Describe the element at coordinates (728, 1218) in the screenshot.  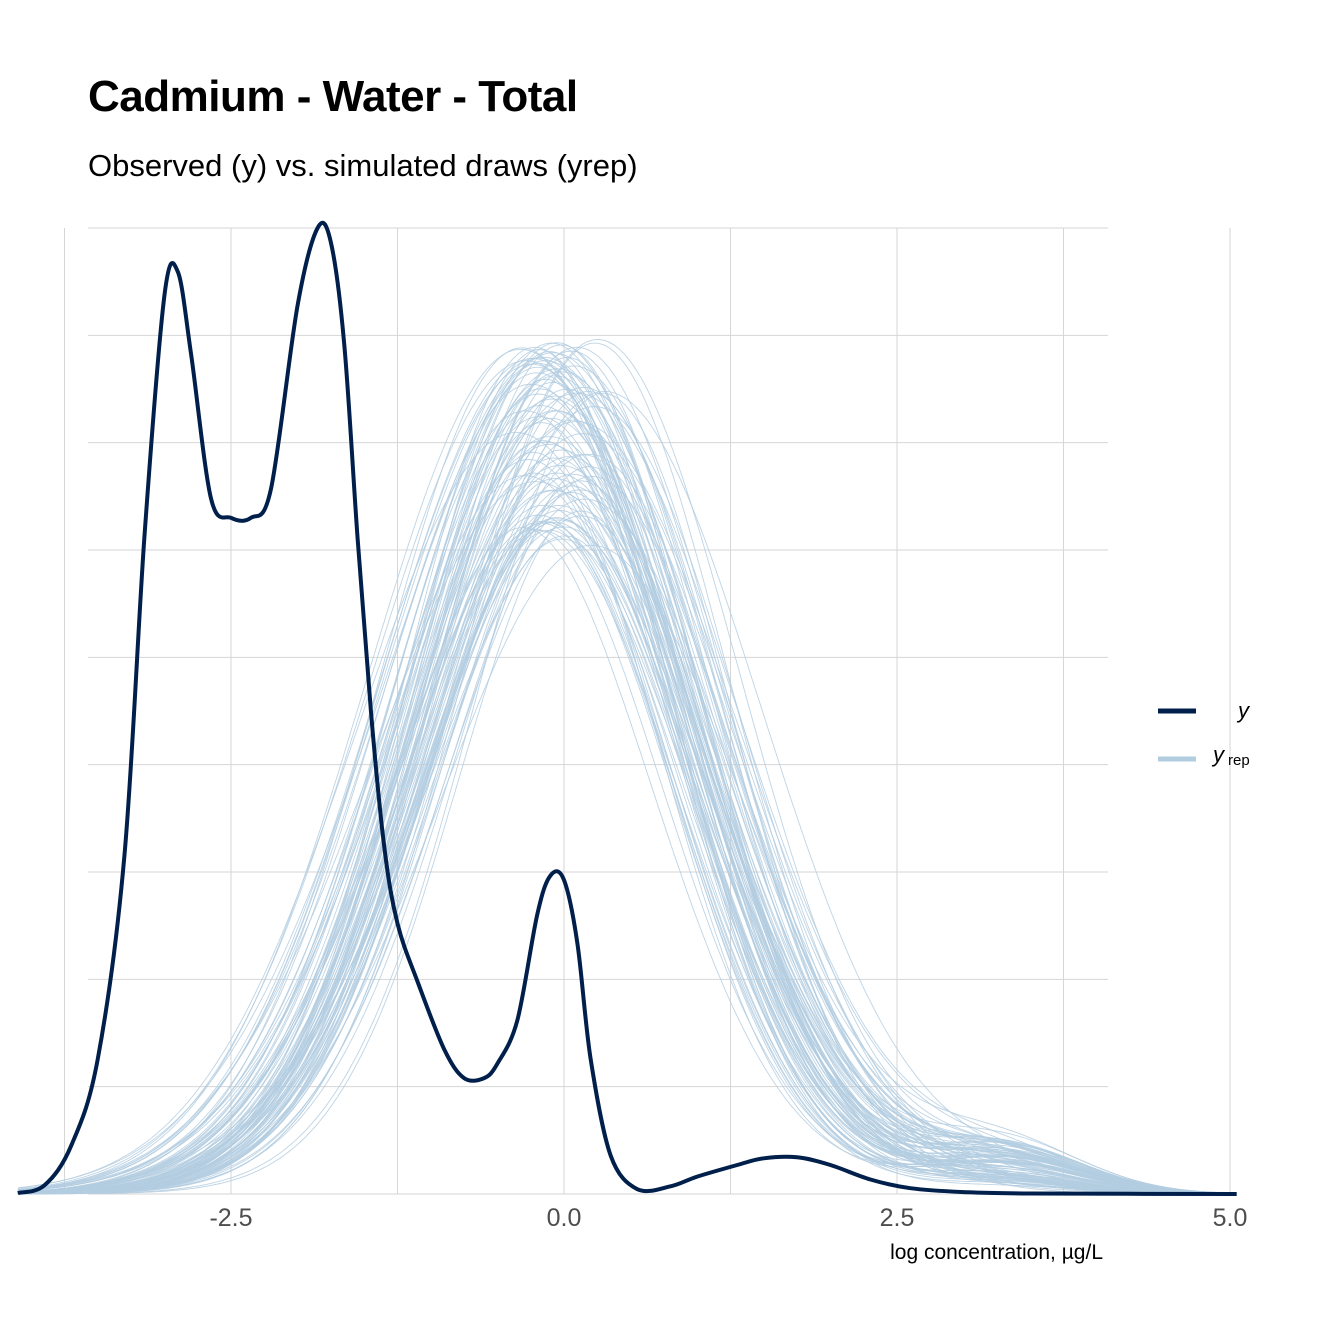
I see `x-axis-ticks: -2.5 0.0 2.5 5.0` at that location.